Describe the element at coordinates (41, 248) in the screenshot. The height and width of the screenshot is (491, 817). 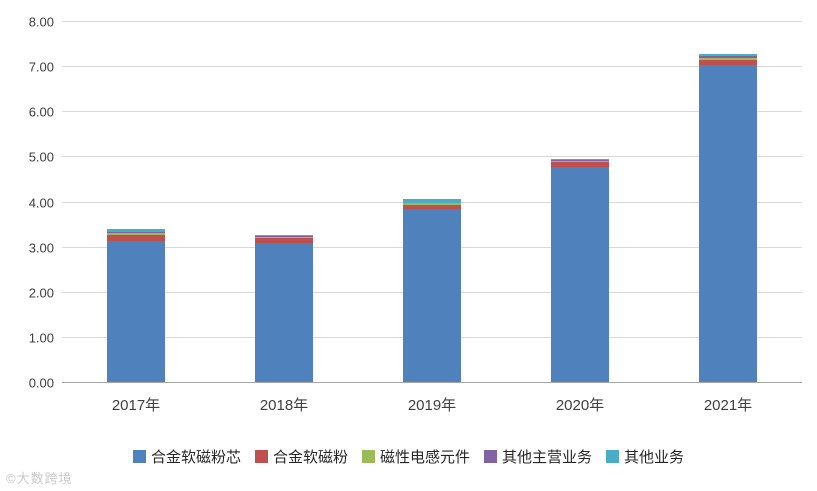
I see `y-axis-tick-label: 3.00` at that location.